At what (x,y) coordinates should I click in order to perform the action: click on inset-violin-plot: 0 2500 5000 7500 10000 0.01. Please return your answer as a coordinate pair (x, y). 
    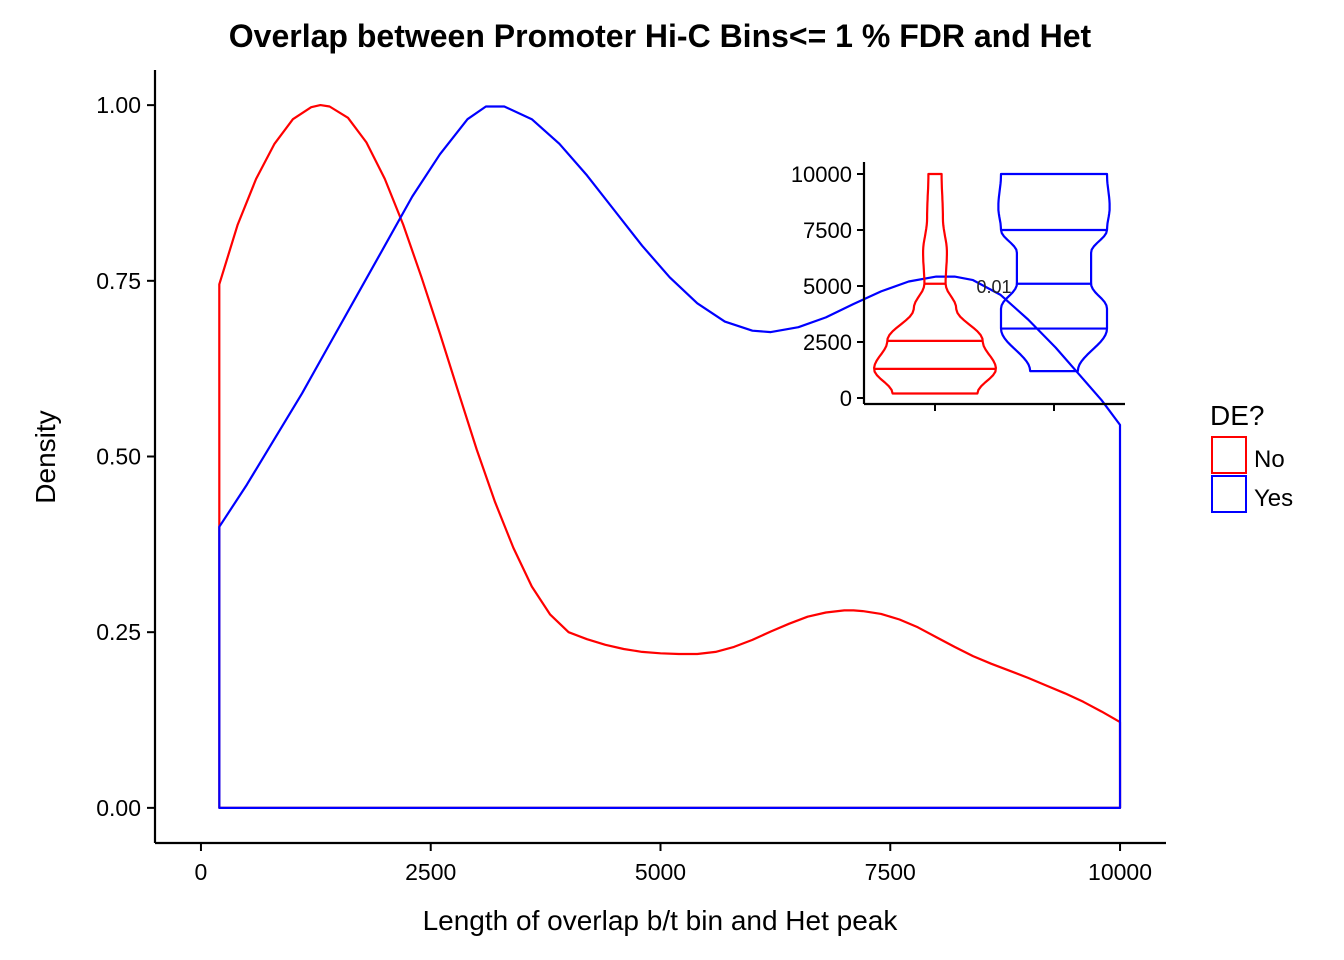
    Looking at the image, I should click on (958, 286).